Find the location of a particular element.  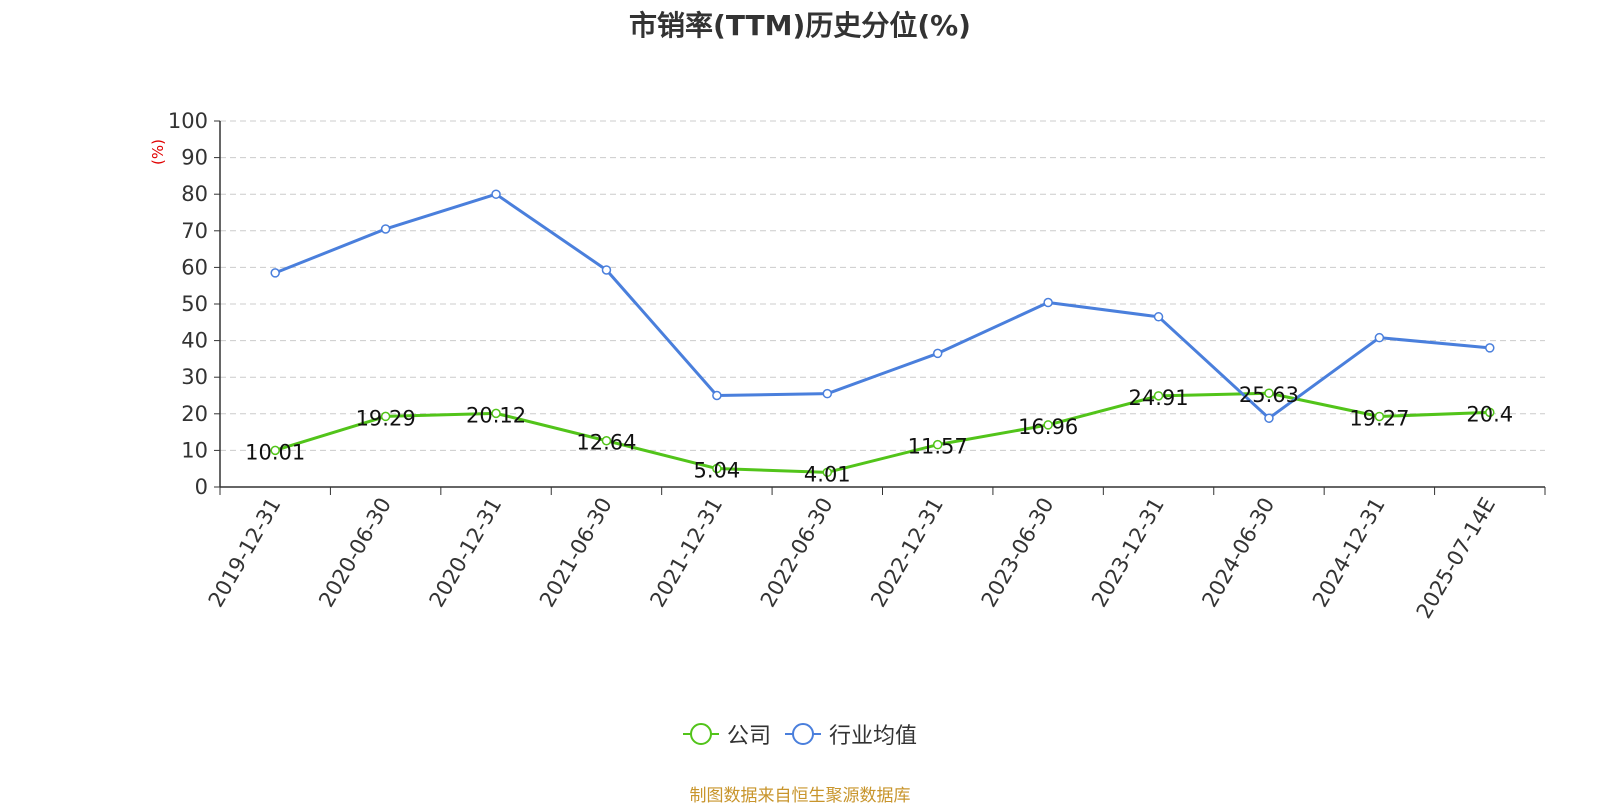

y-tick-label: 90 is located at coordinates (194, 158).